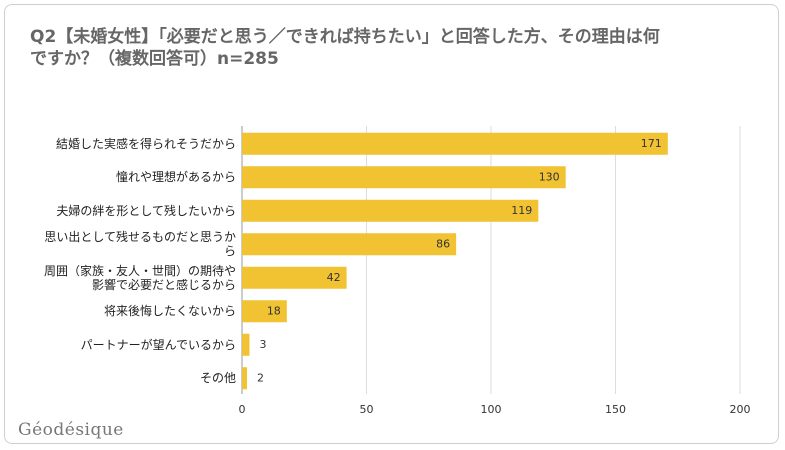  I want to click on y-tick-label: 結婚した実感を得られそうだから, so click(145, 143).